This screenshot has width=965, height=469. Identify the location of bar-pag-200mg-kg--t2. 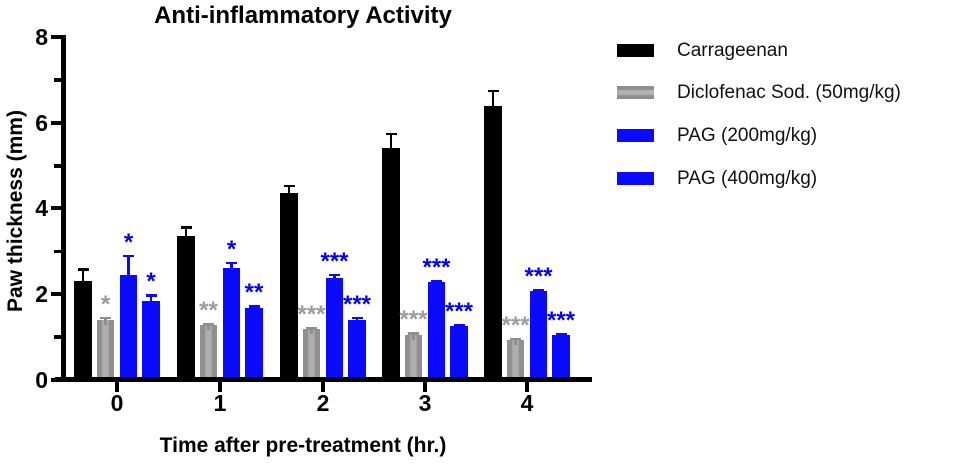
(334, 327).